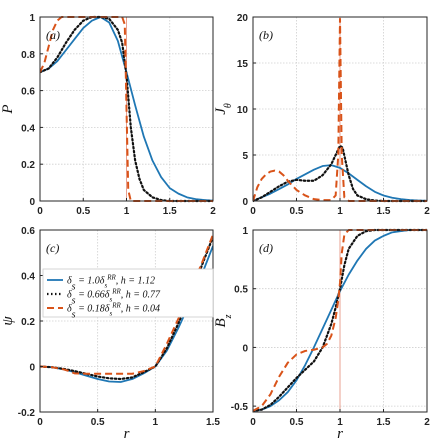  Describe the element at coordinates (223, 109) in the screenshot. I see `y-axis-label: Jθ` at that location.